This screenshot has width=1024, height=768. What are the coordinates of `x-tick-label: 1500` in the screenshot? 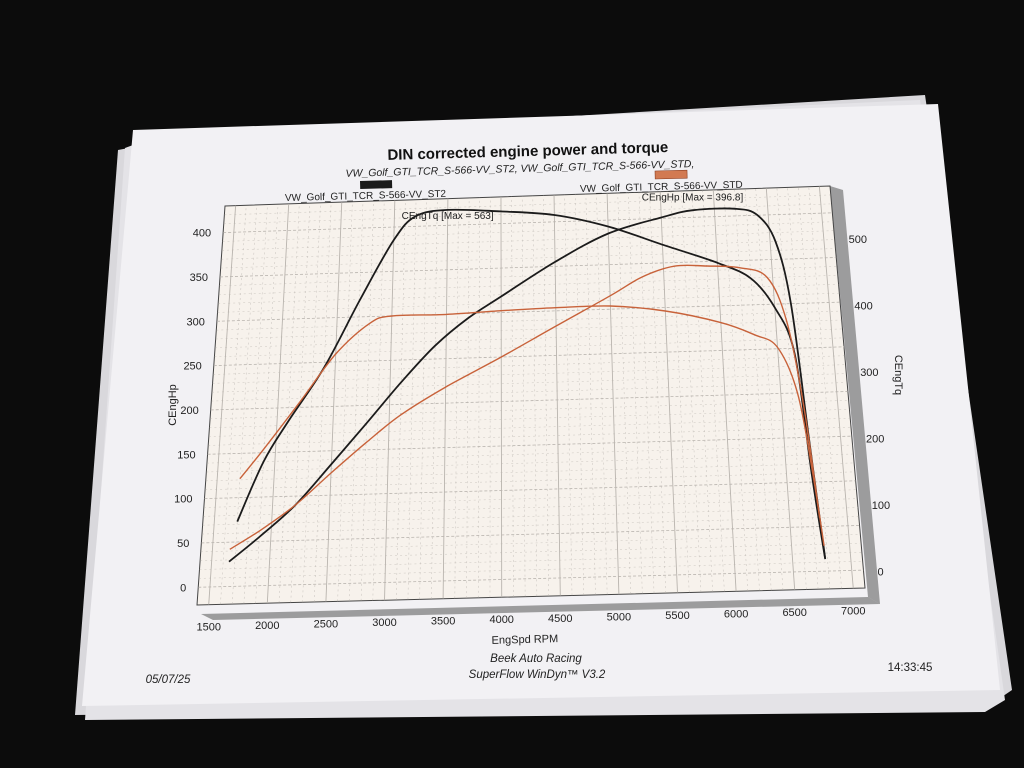 It's located at (208, 628).